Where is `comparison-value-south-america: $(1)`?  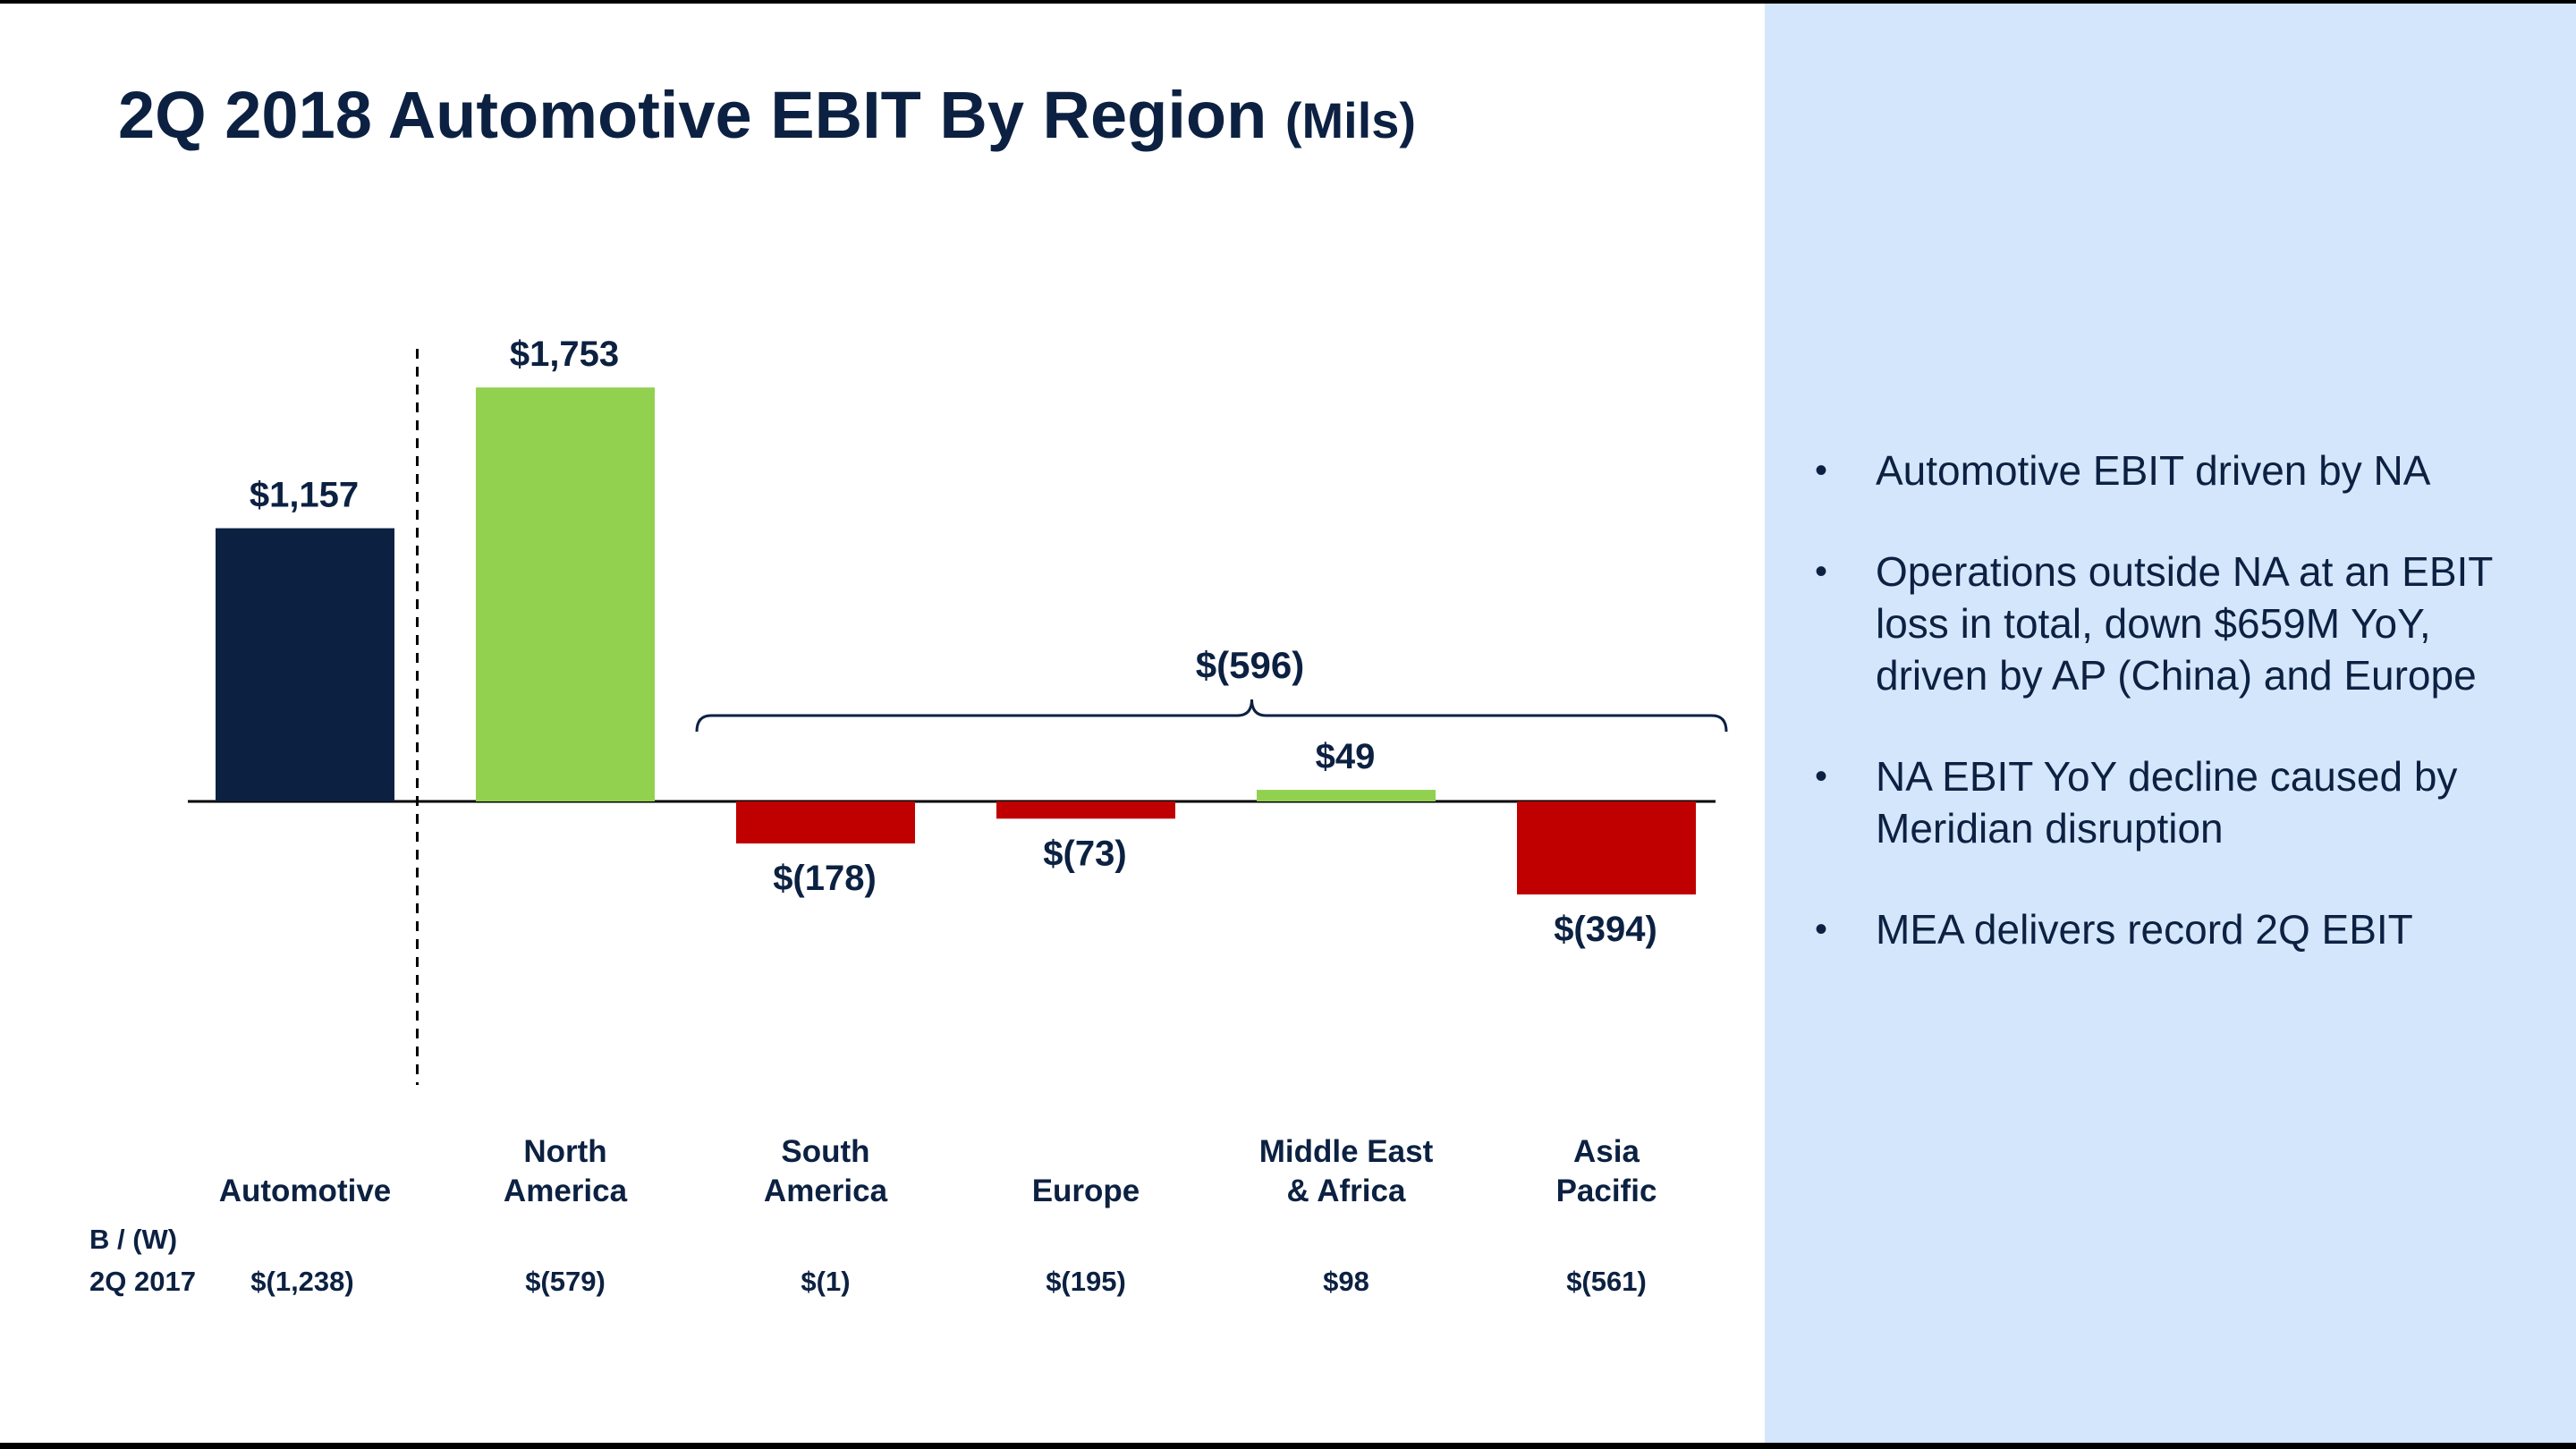 comparison-value-south-america: $(1) is located at coordinates (826, 1281).